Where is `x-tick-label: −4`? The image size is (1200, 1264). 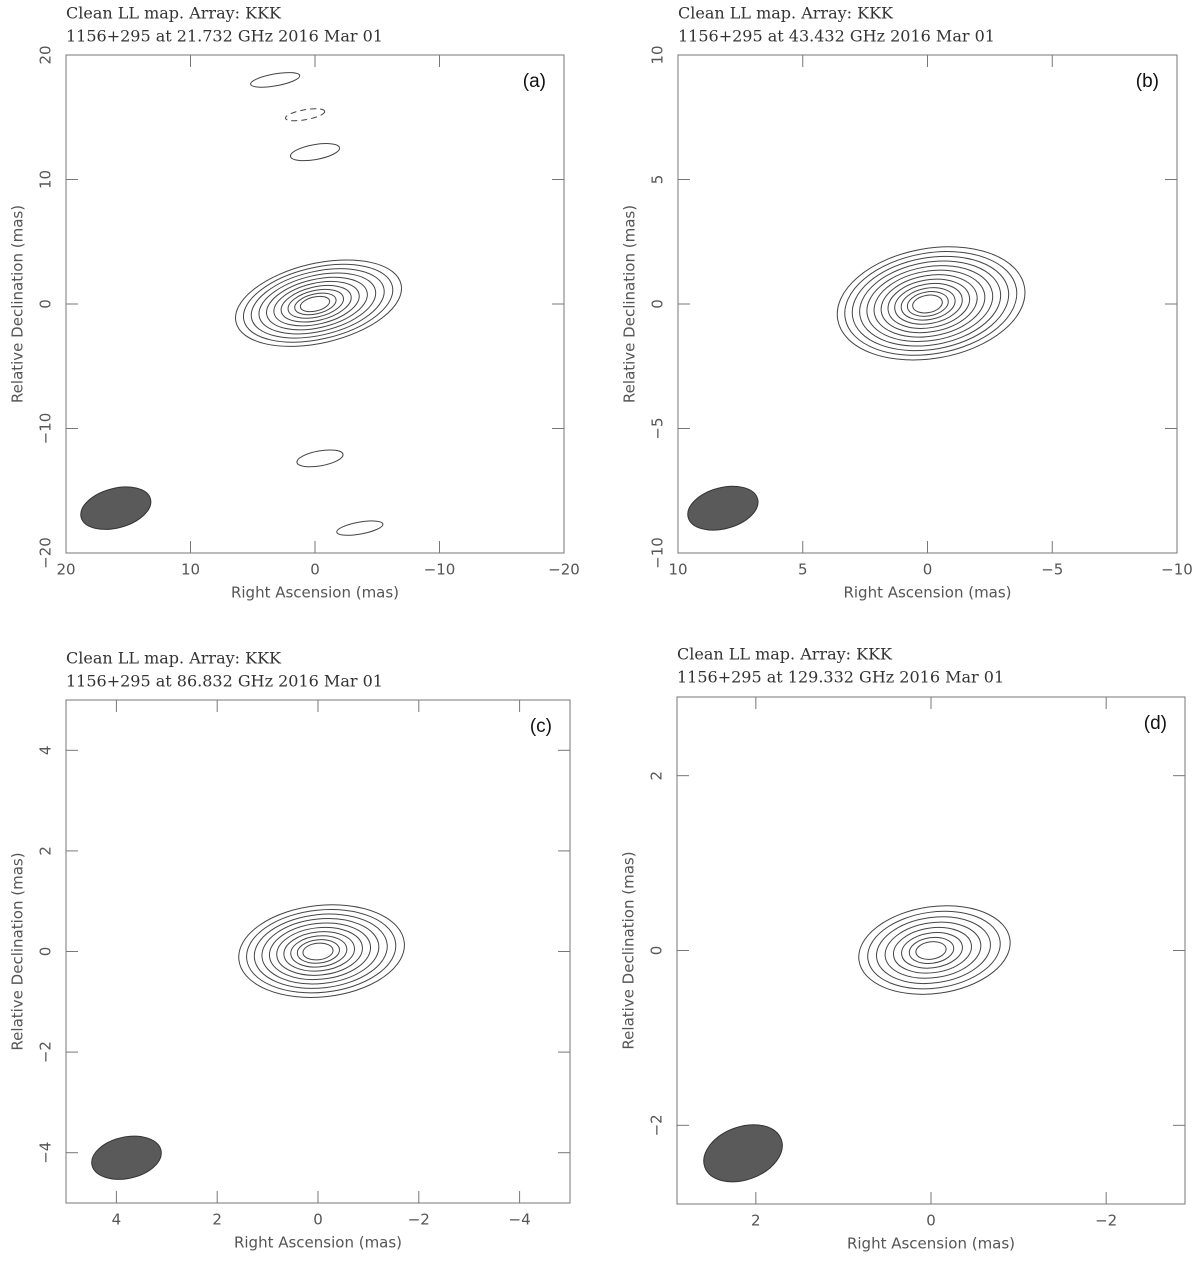 x-tick-label: −4 is located at coordinates (520, 1220).